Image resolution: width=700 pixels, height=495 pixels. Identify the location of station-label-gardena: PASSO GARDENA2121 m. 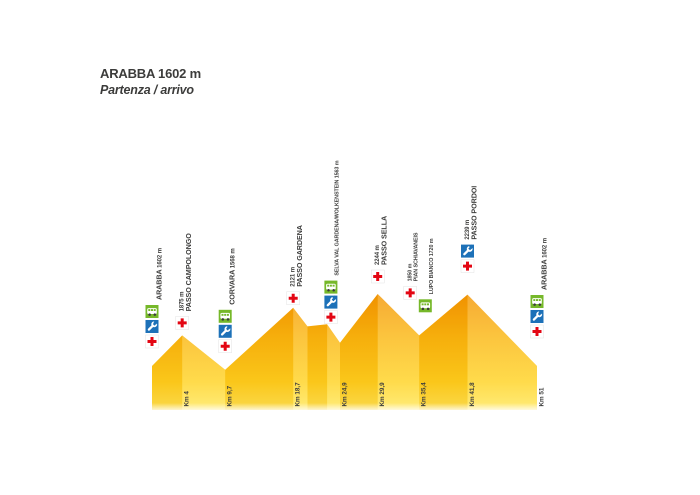
(298, 256).